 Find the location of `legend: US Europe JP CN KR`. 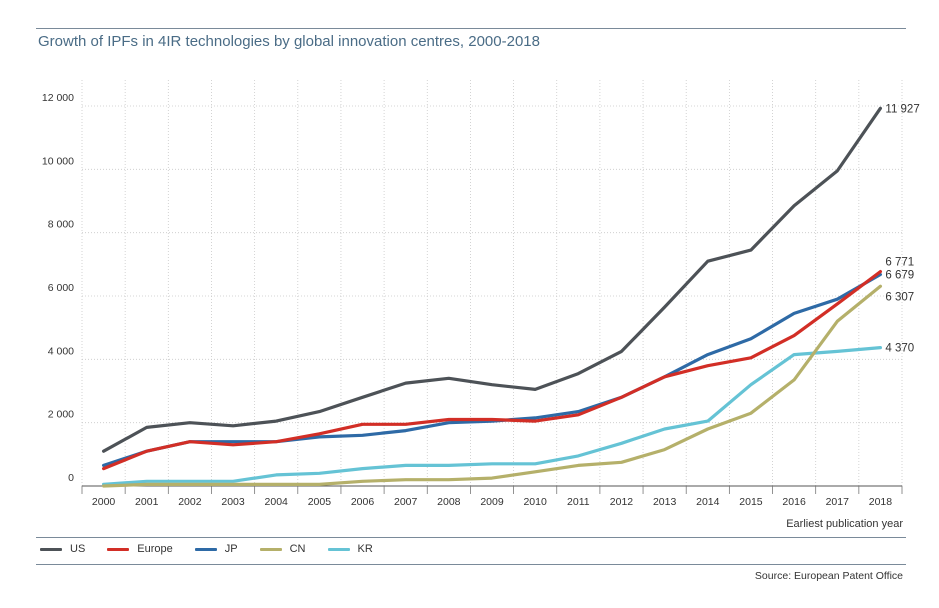

legend: US Europe JP CN KR is located at coordinates (217, 549).